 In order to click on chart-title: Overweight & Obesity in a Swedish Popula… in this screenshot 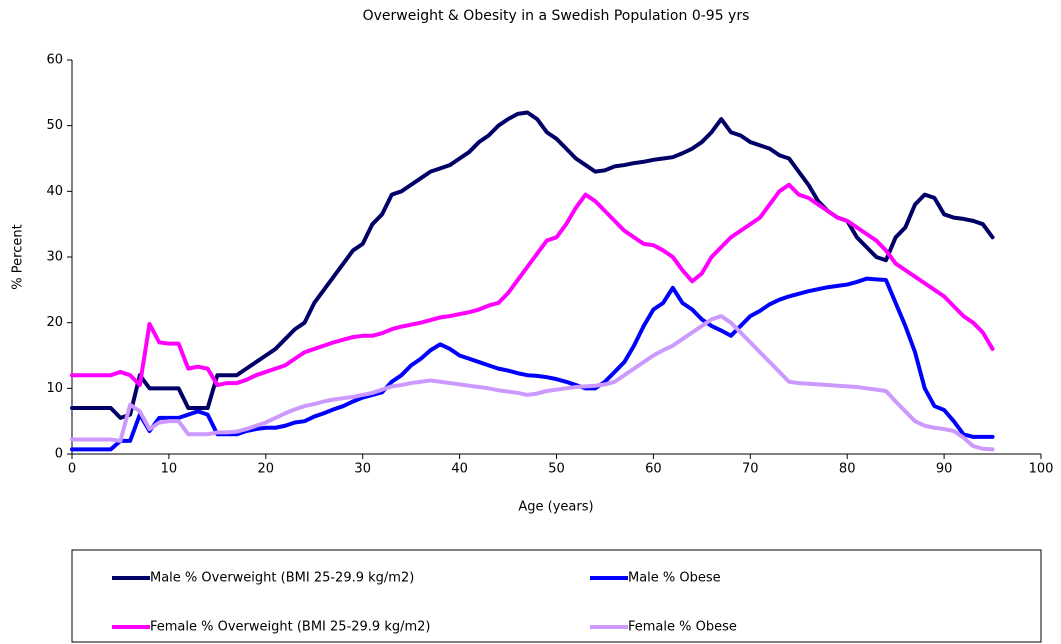, I will do `click(556, 16)`.